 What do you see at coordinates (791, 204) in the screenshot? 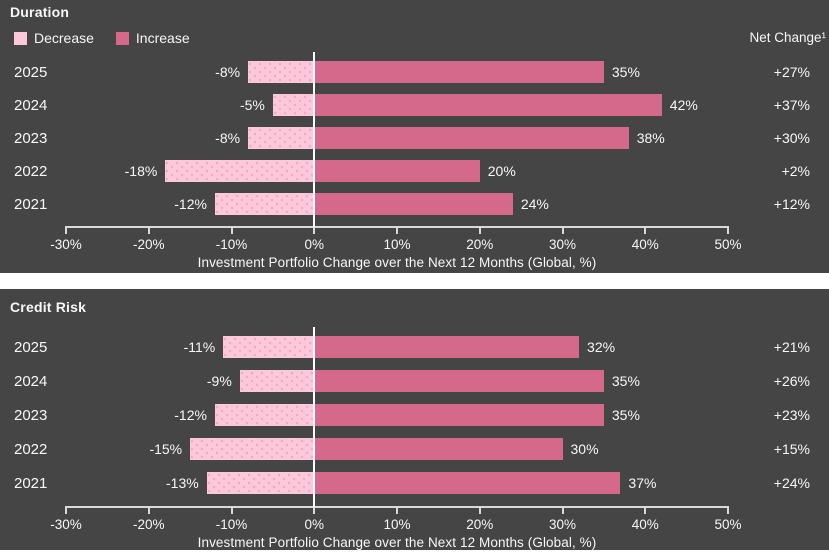
I see `net-change-value: +12%` at bounding box center [791, 204].